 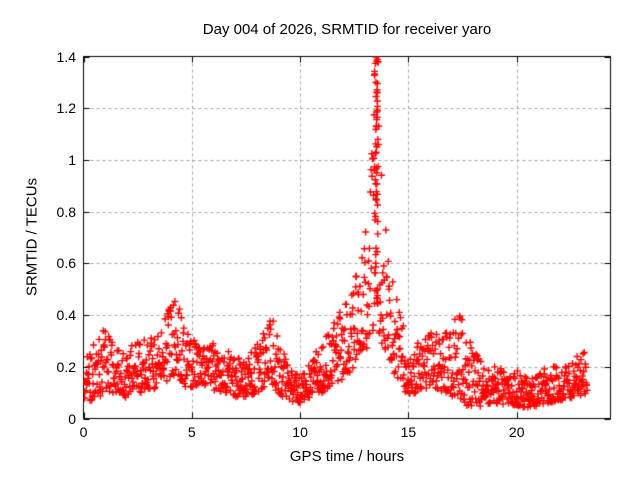 I want to click on x-tick-label: 0, so click(x=83, y=432).